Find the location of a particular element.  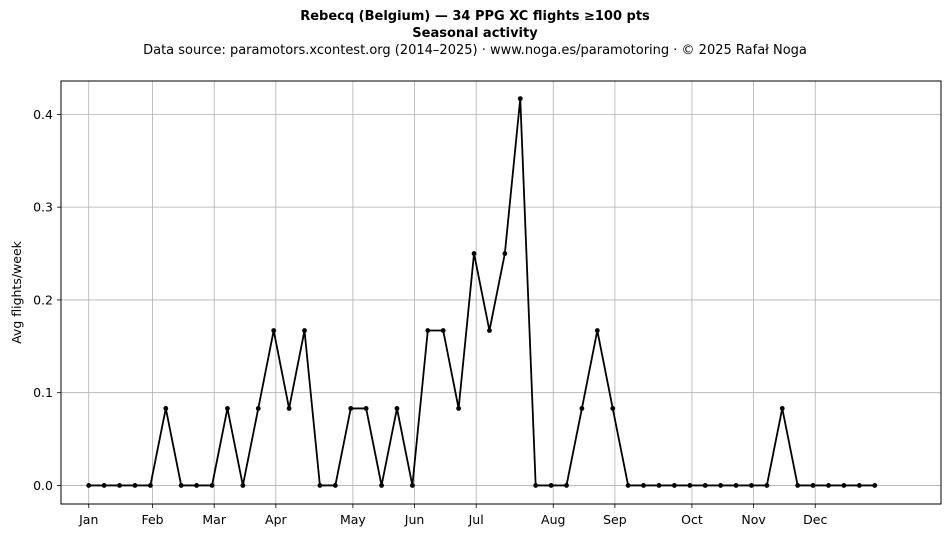

x-tick-label: Feb is located at coordinates (152, 519).